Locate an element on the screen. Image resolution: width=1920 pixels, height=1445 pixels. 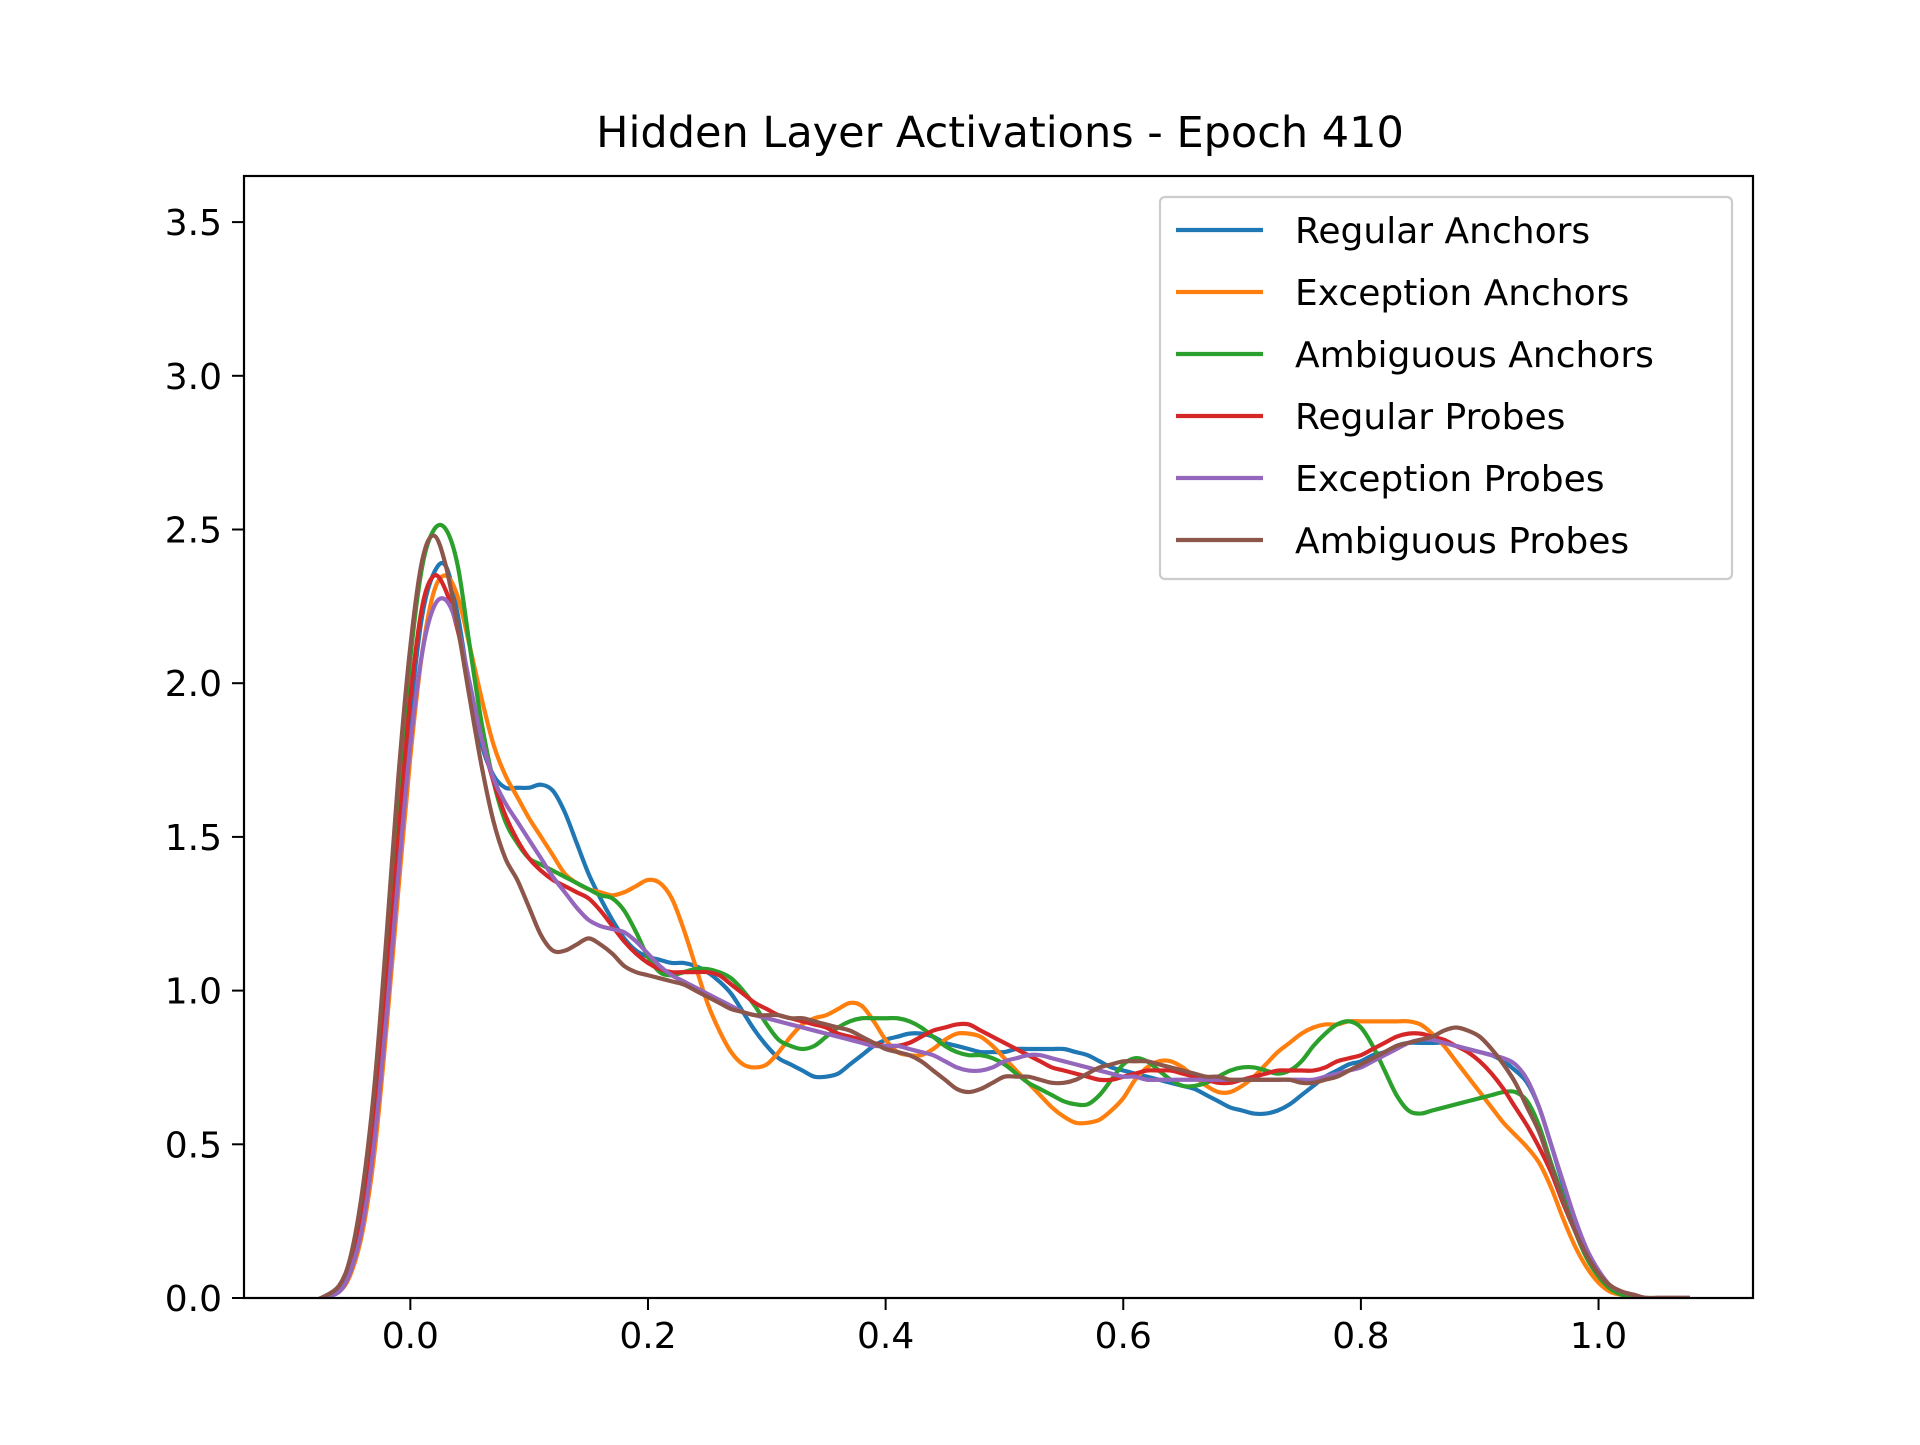
y-tick-label: 0.0 is located at coordinates (193, 1299).